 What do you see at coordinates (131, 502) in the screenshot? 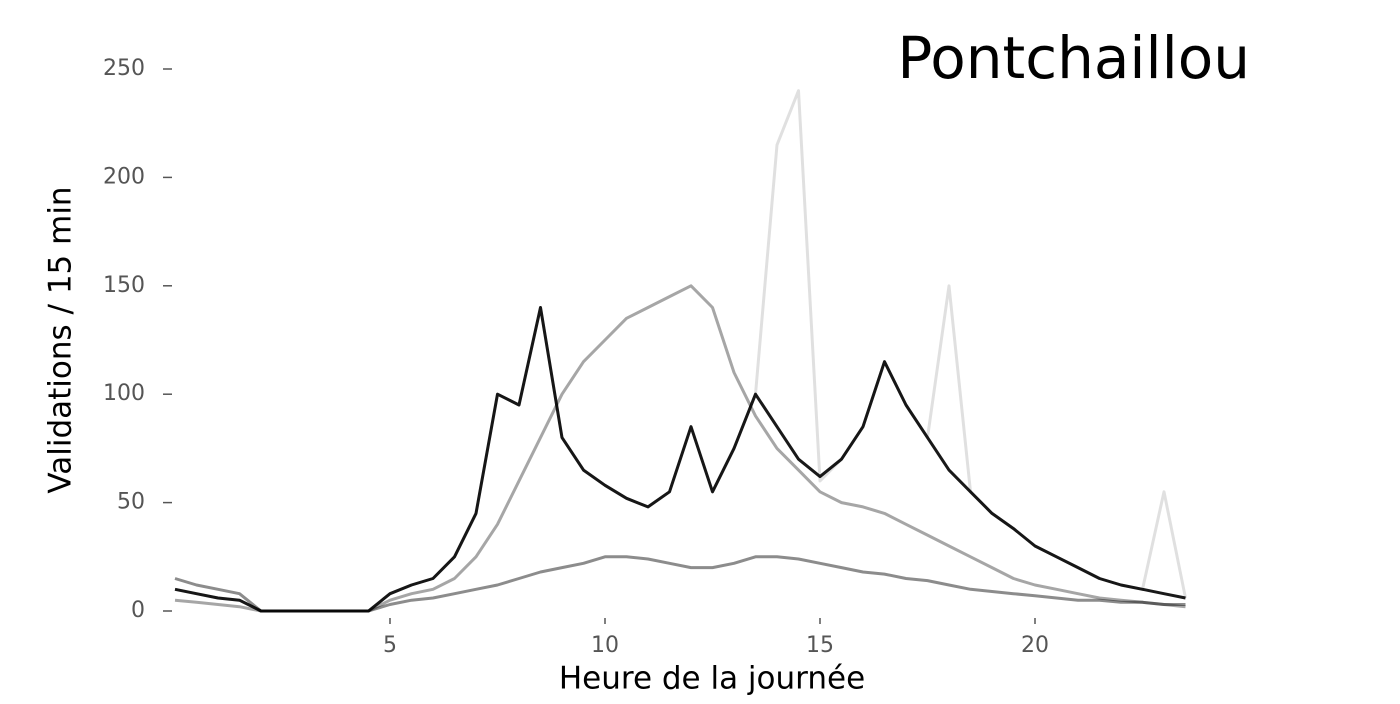
I see `y-tick-label: 50` at bounding box center [131, 502].